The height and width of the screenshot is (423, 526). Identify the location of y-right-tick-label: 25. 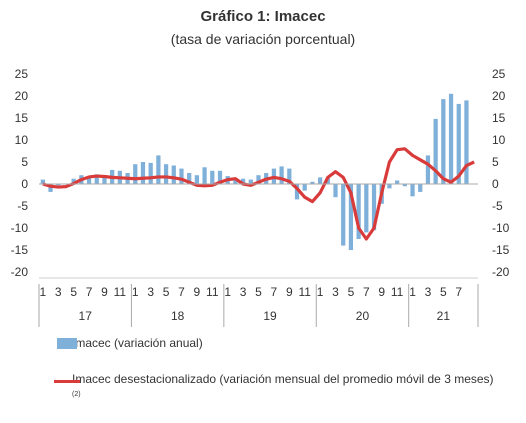
(499, 74).